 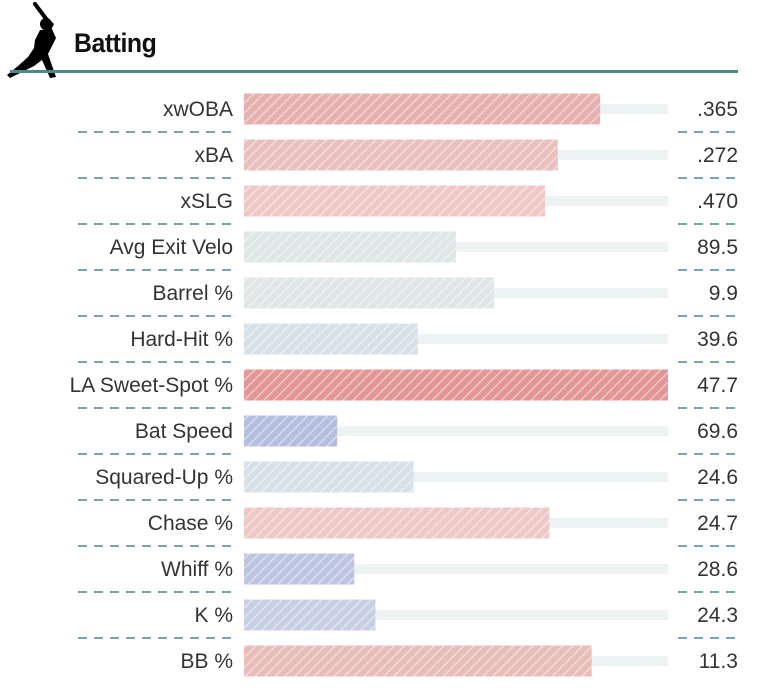 I want to click on metric-value: 24.7, so click(x=717, y=523).